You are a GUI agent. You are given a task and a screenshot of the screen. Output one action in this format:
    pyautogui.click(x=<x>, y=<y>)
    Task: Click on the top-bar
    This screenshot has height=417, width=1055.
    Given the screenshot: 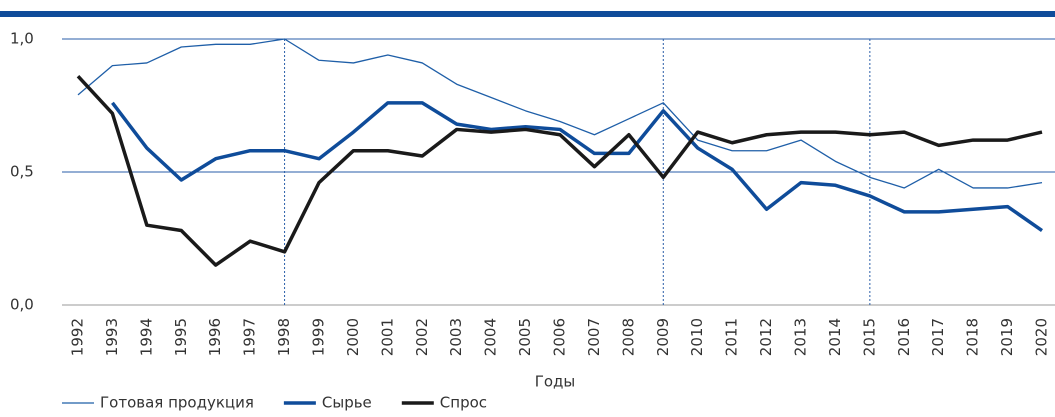 What is the action you would take?
    pyautogui.click(x=527, y=14)
    